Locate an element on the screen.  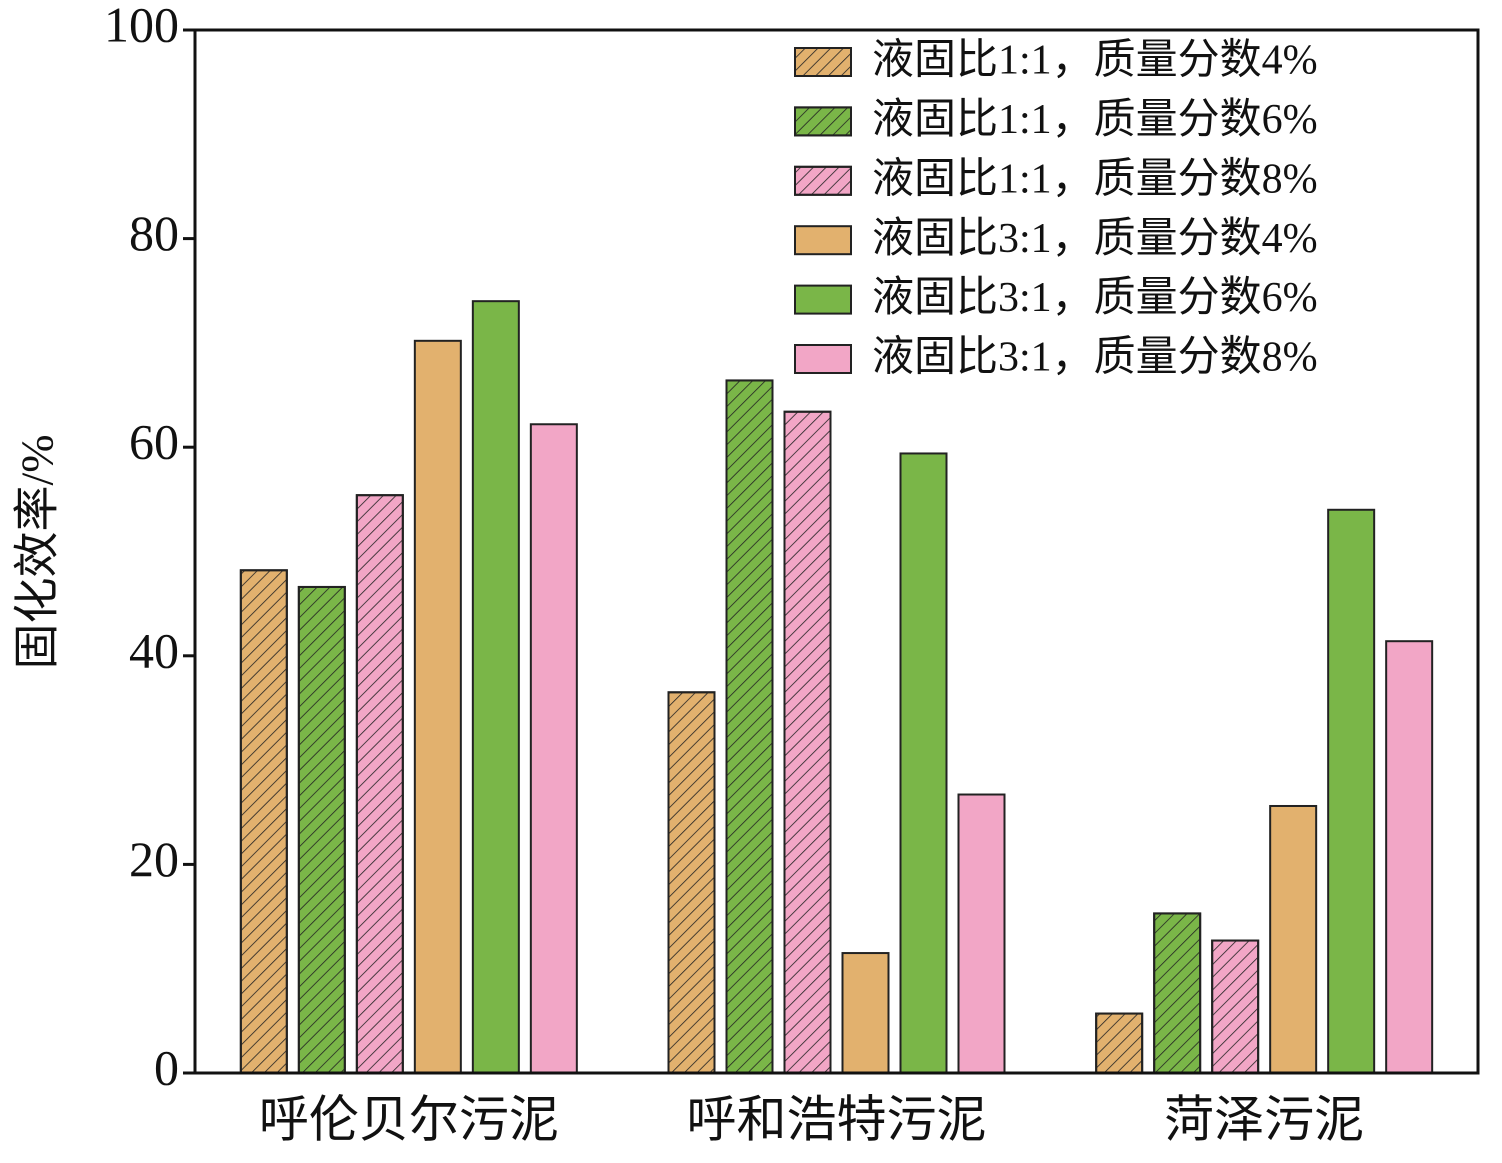
y-tick-label: 80 is located at coordinates (154, 233).